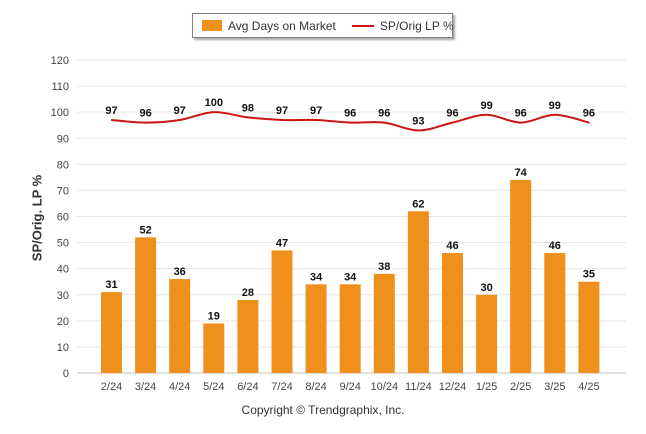  I want to click on y-axis-title: SP/Orig. LP %, so click(37, 218).